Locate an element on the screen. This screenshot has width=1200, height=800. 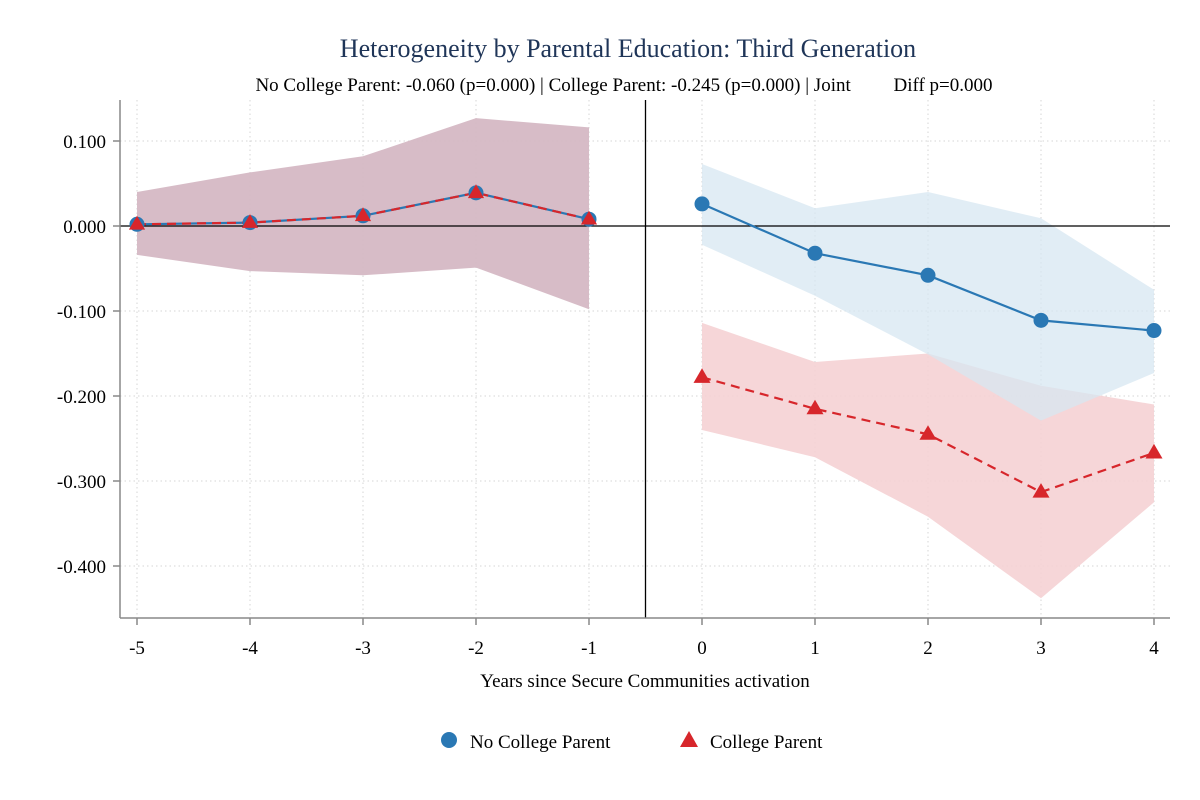
subtitle-sep-1: | is located at coordinates (544, 85).